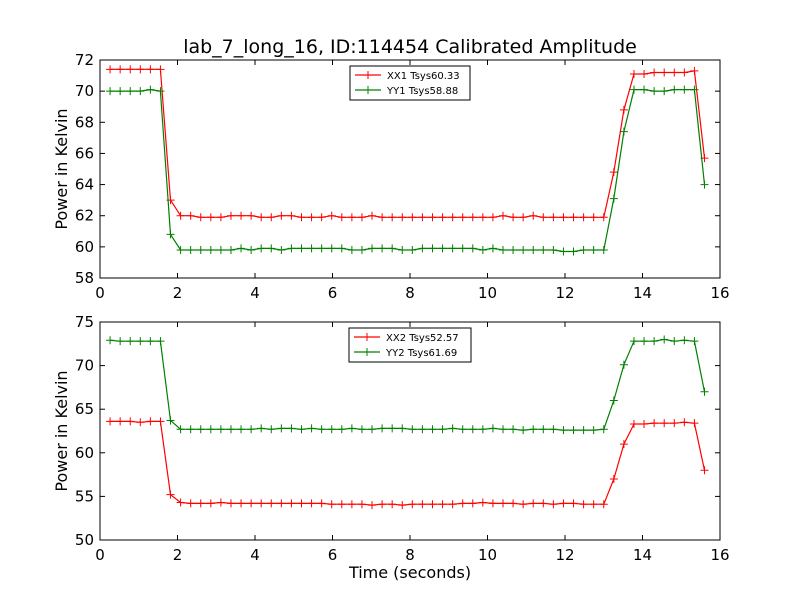 This screenshot has width=800, height=600. What do you see at coordinates (642, 293) in the screenshot?
I see `x-tick-label: 14` at bounding box center [642, 293].